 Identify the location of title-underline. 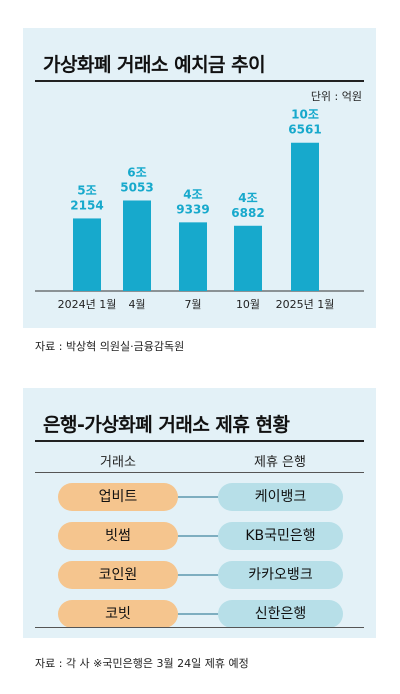
(199, 81).